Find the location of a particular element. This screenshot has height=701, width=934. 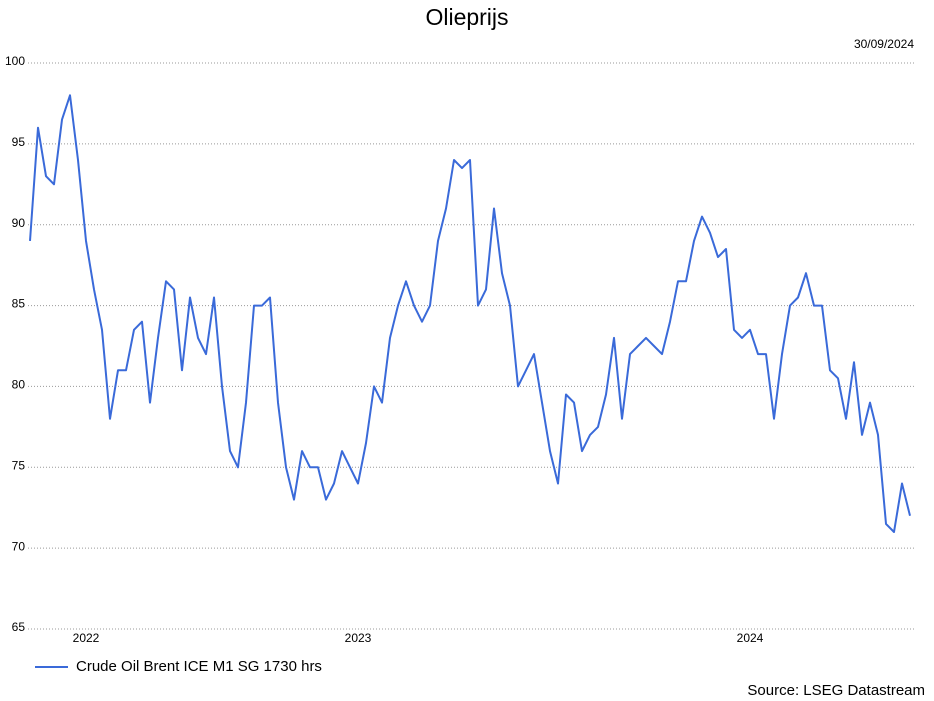

y-tick-label: 85 is located at coordinates (19, 304).